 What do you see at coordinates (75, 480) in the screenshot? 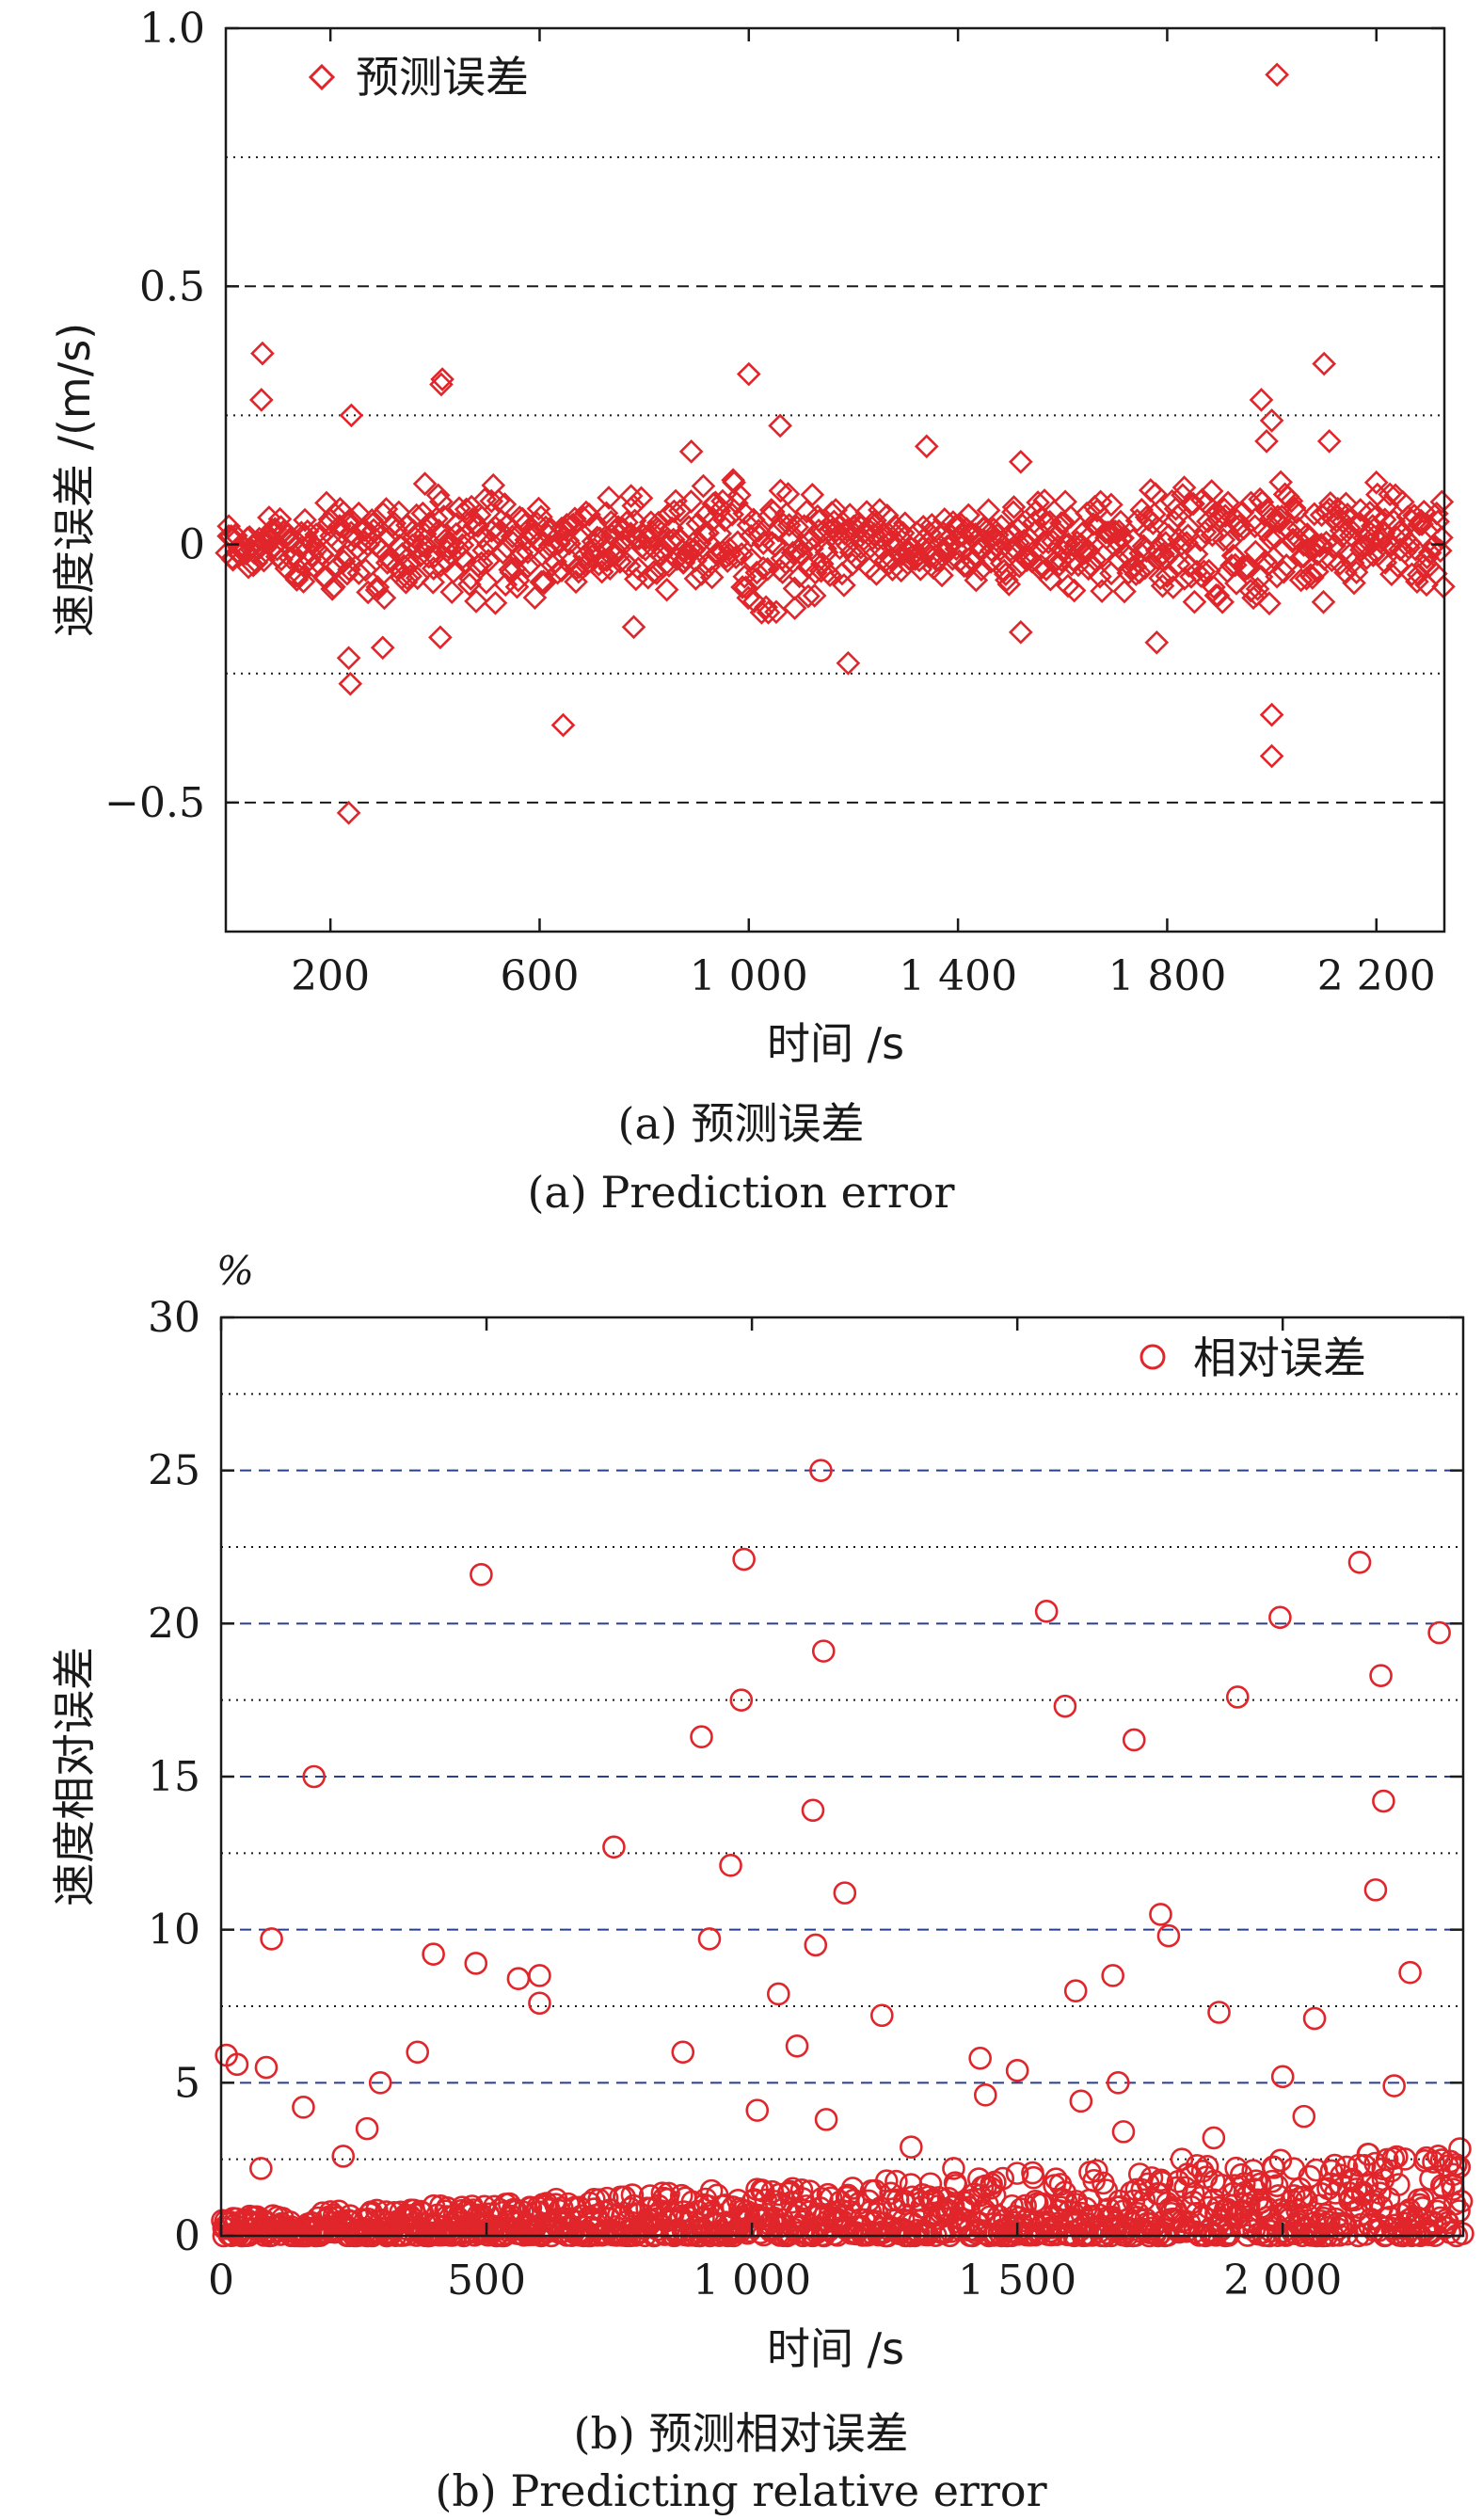
I see `y-axis-label-a: 速度误差 /(m/s)` at bounding box center [75, 480].